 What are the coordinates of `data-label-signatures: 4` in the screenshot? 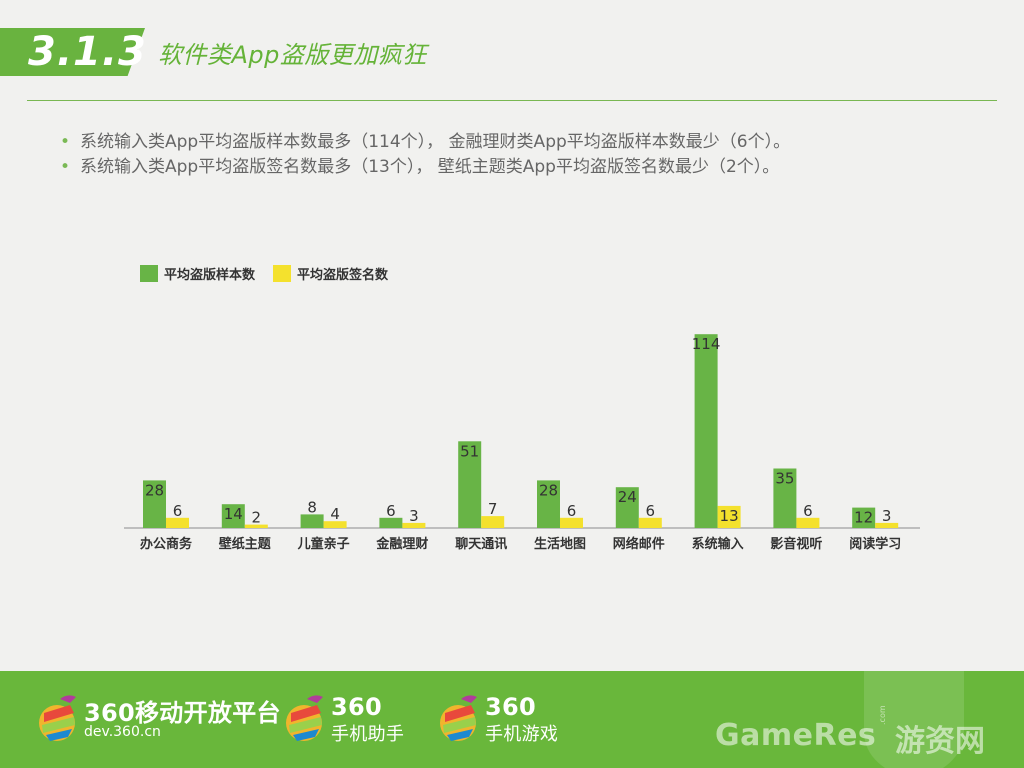 It's located at (335, 514).